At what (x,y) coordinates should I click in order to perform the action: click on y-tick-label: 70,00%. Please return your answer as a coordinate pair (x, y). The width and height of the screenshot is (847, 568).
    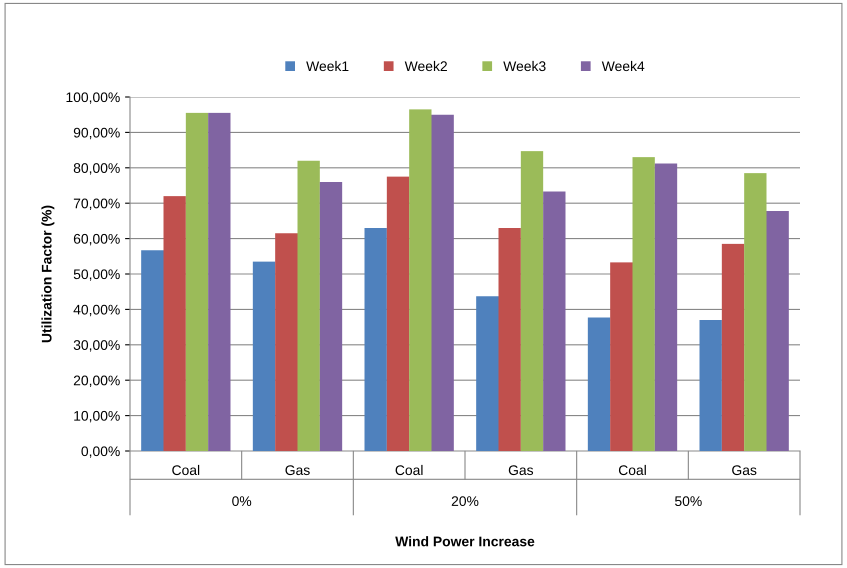
    Looking at the image, I should click on (97, 204).